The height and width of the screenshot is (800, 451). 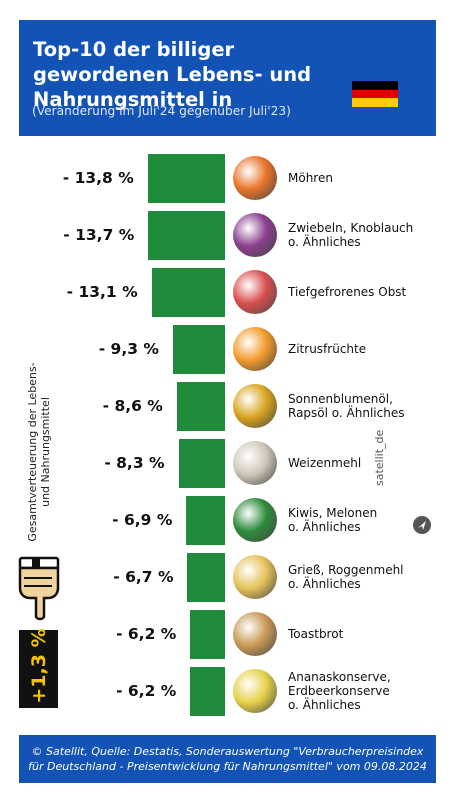 What do you see at coordinates (327, 349) in the screenshot?
I see `category-label-3: Zitrusfrüchte` at bounding box center [327, 349].